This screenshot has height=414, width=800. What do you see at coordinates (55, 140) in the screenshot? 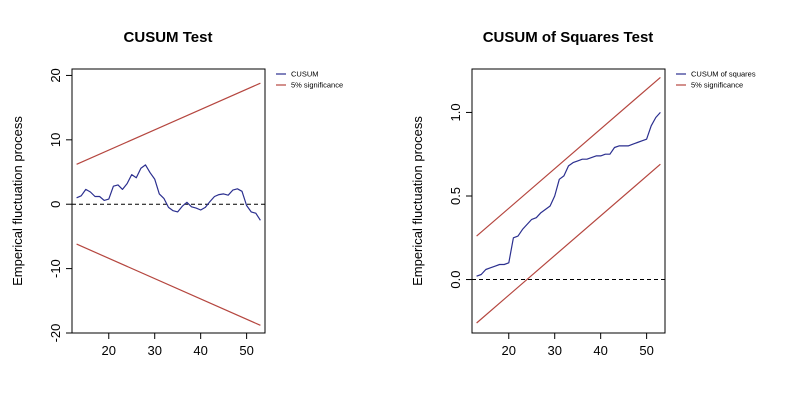
I see `y-tick-label: 10` at bounding box center [55, 140].